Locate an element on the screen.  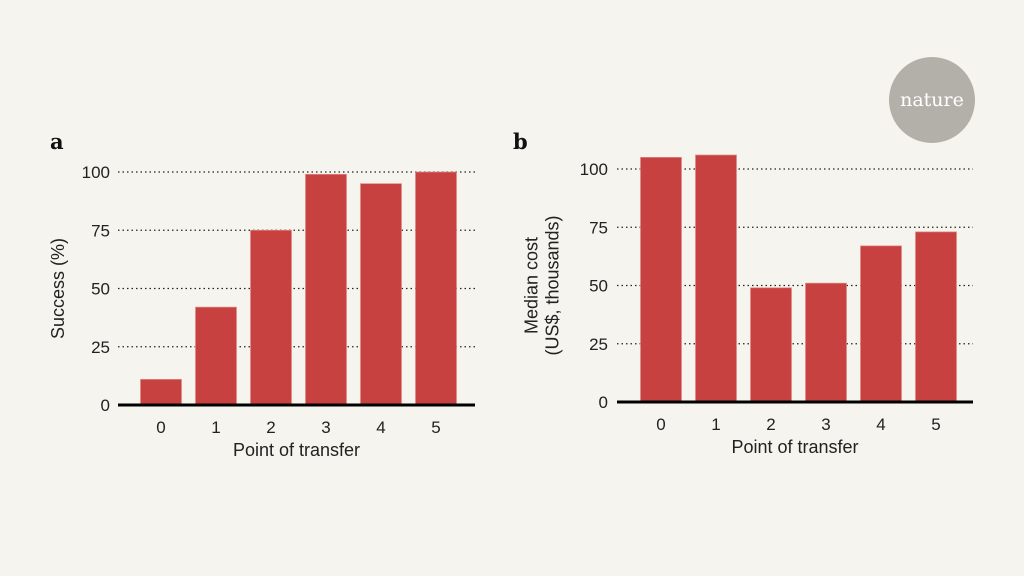
y-axis-label: Success (%) is located at coordinates (58, 288).